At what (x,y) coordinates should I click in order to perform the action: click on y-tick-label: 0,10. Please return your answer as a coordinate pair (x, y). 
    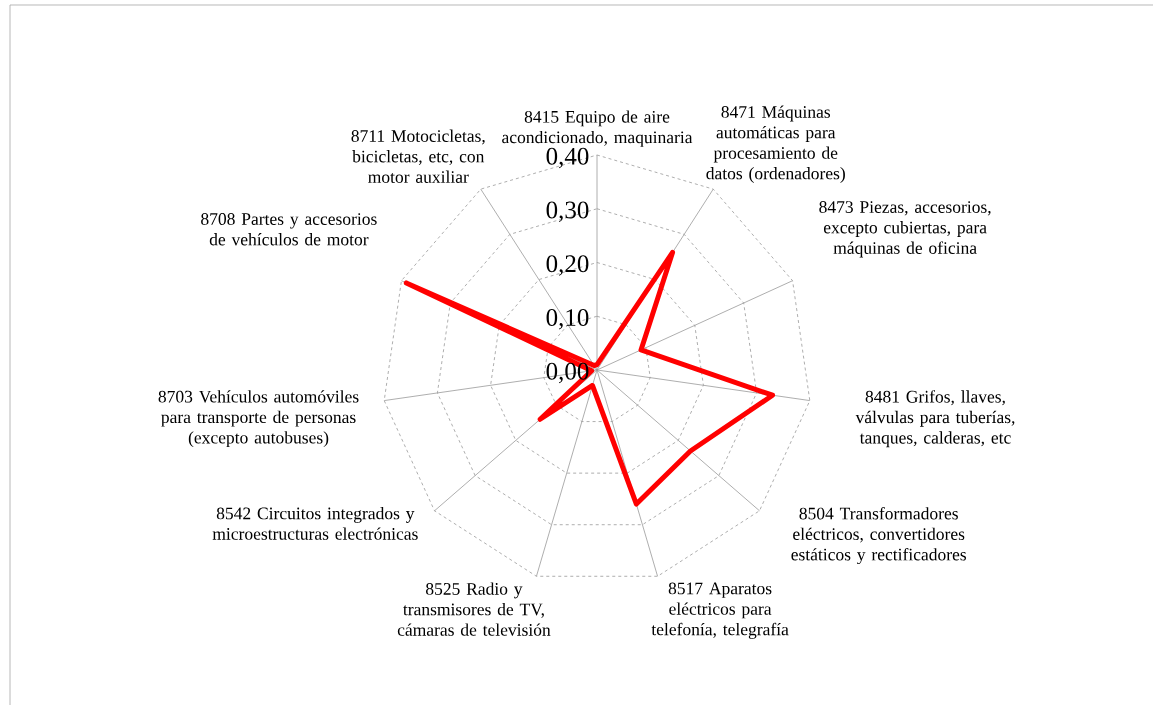
    Looking at the image, I should click on (567, 319).